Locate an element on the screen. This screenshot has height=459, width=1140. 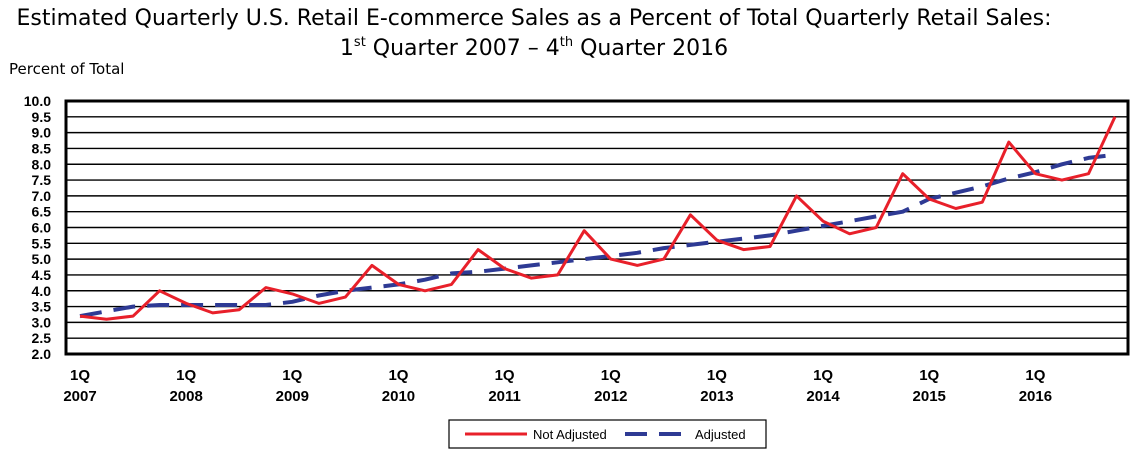
x-tick-label-year: 2014 is located at coordinates (823, 396).